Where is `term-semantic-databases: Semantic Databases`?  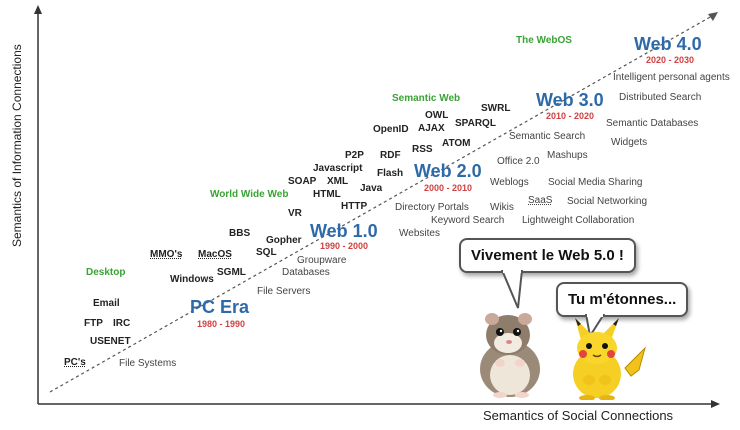 term-semantic-databases: Semantic Databases is located at coordinates (652, 123).